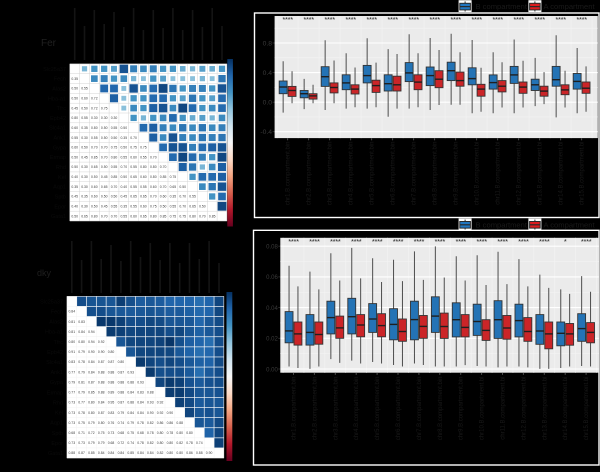  Describe the element at coordinates (140, 433) in the screenshot. I see `svg-text: 0.68` at that location.